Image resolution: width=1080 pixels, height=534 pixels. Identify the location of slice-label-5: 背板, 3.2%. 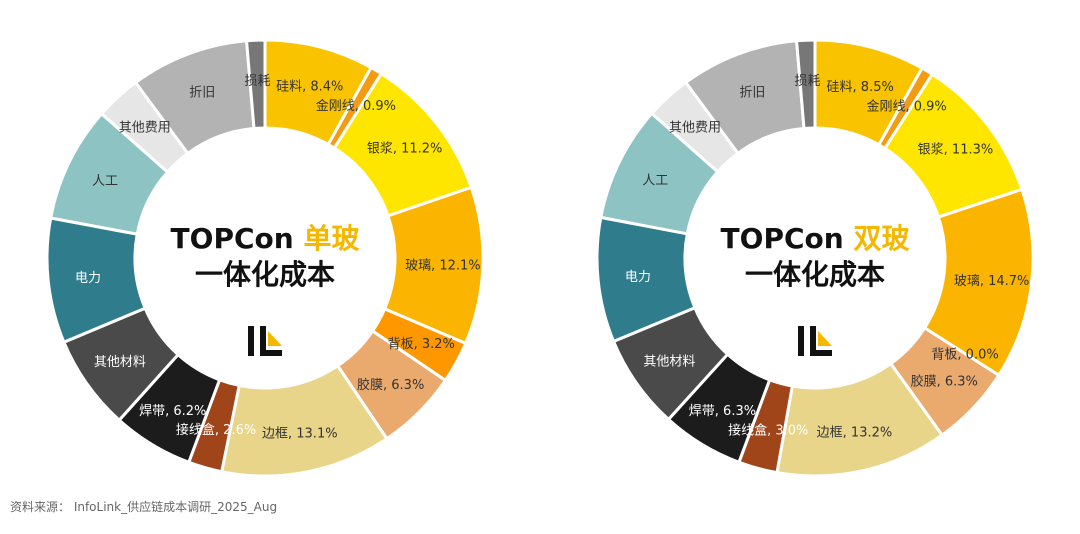
(421, 344).